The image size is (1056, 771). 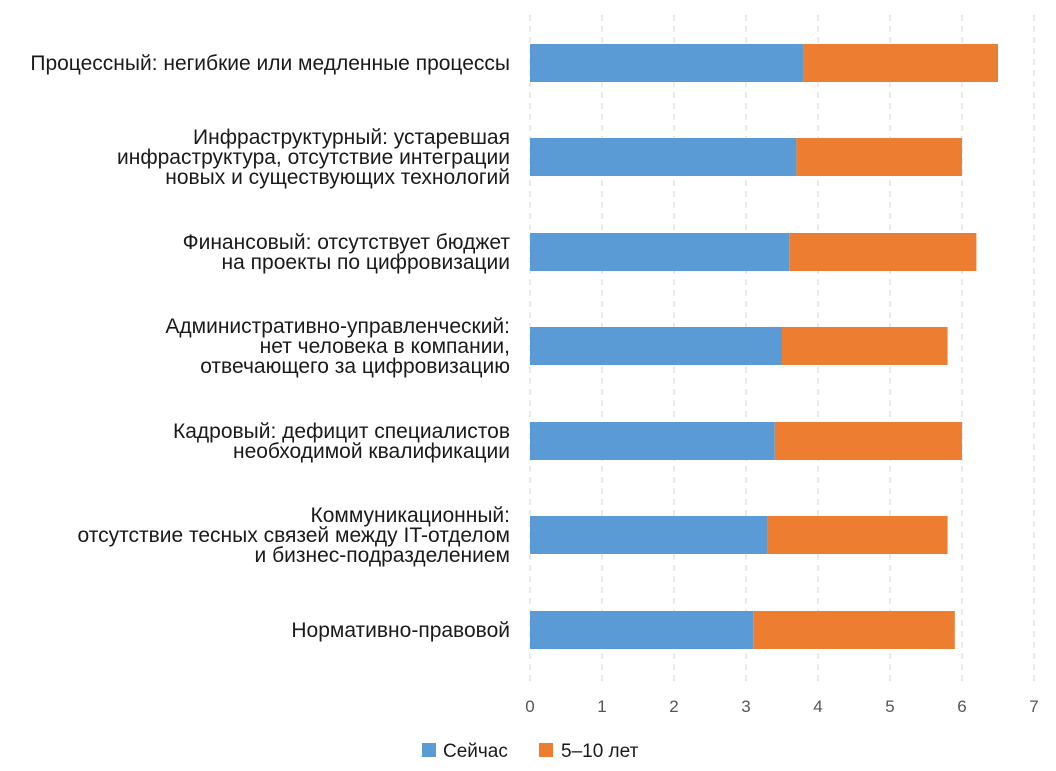 I want to click on category-label-line: нет человека в компании,, so click(x=385, y=346).